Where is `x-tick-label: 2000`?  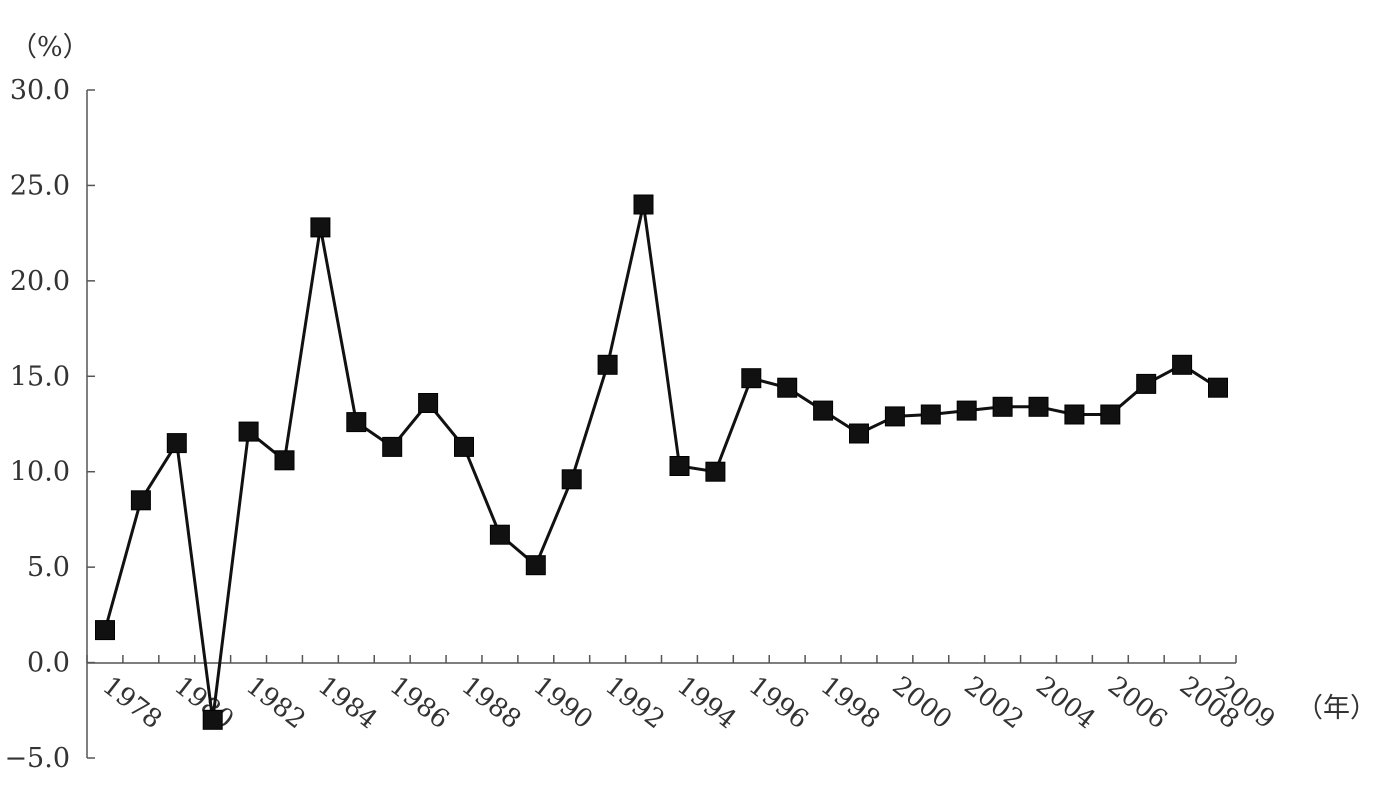
x-tick-label: 2000 is located at coordinates (922, 703).